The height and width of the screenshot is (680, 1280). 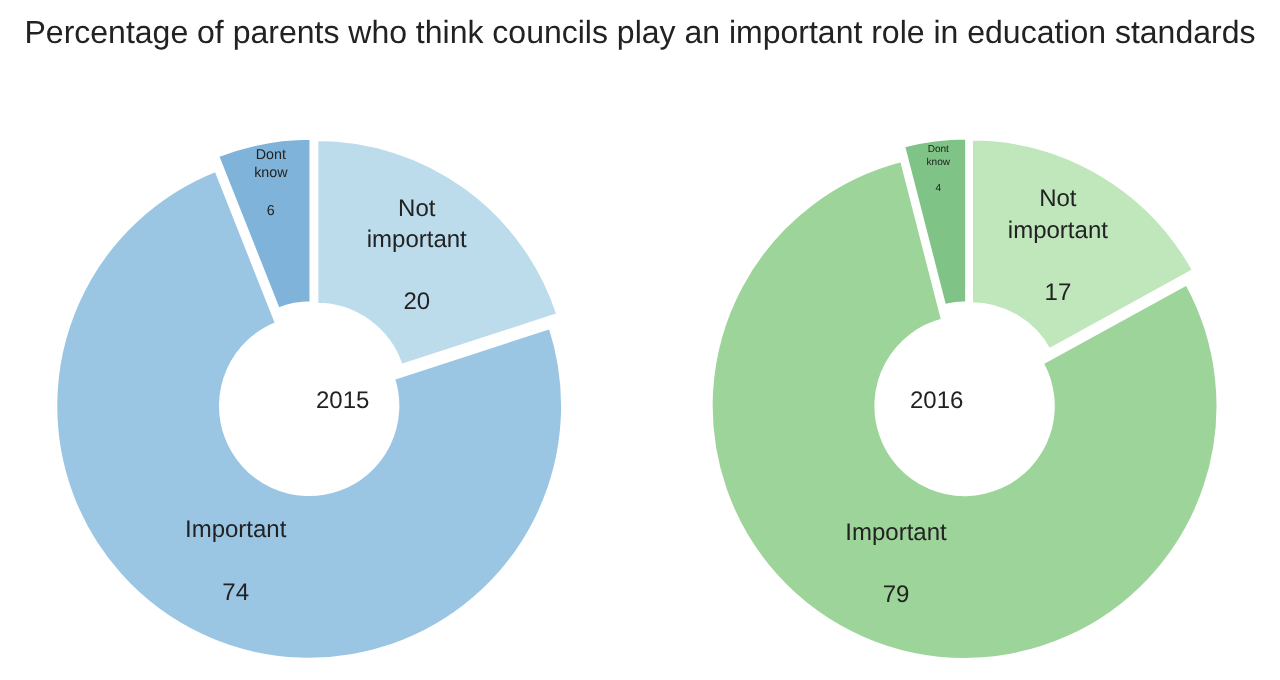 I want to click on text: 2015, so click(x=343, y=400).